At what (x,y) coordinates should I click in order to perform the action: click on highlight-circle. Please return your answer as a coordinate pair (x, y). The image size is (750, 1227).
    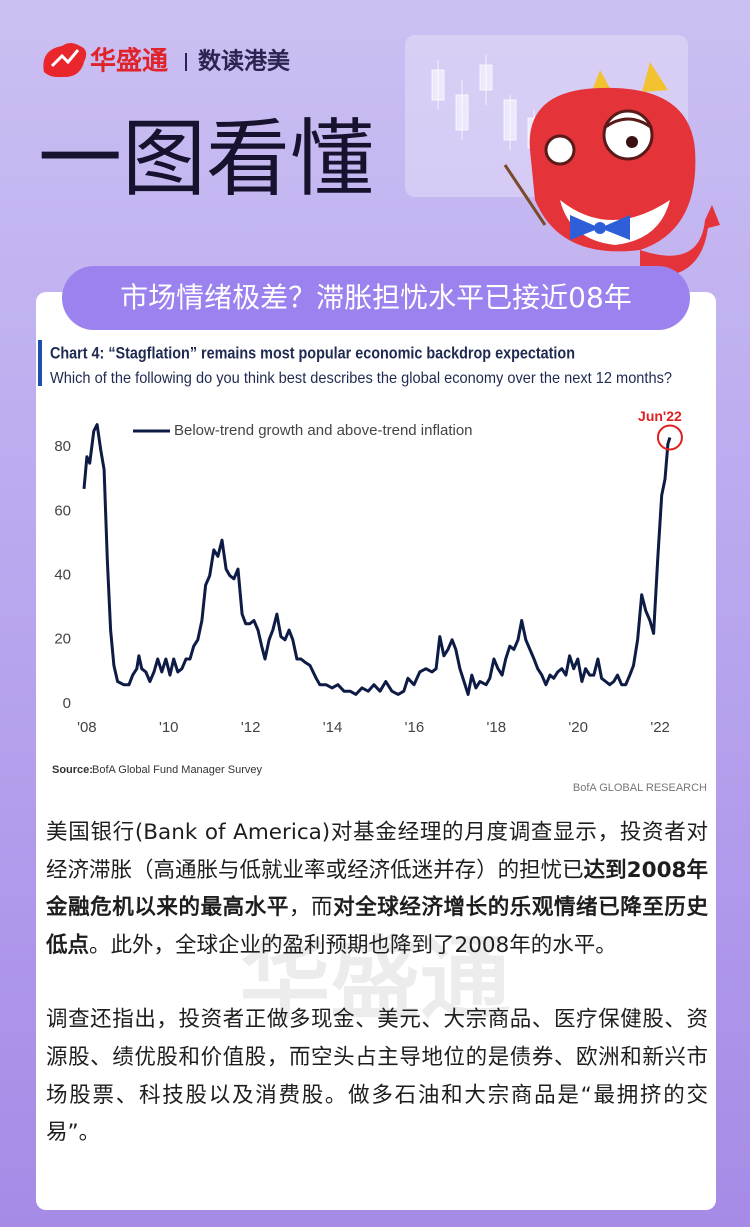
    Looking at the image, I should click on (669, 437).